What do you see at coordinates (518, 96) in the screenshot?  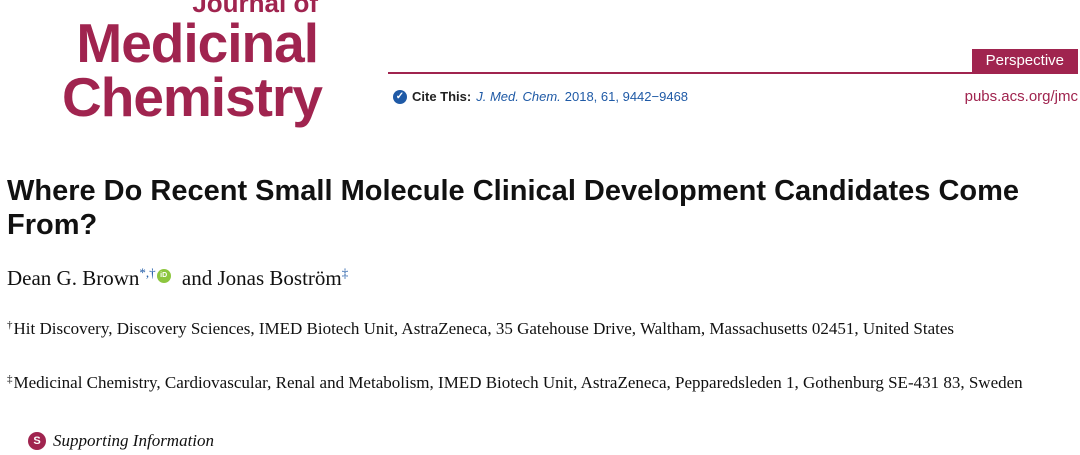 I see `cite-journal-abbrev: J. Med. Chem.` at bounding box center [518, 96].